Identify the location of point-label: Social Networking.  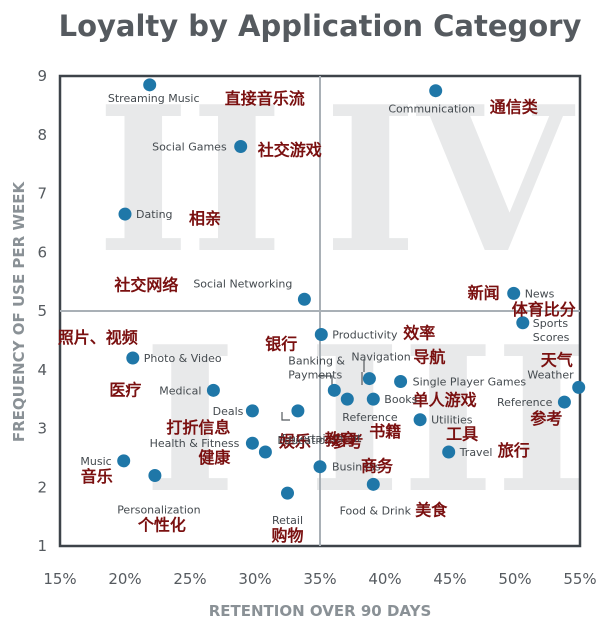
(242, 283).